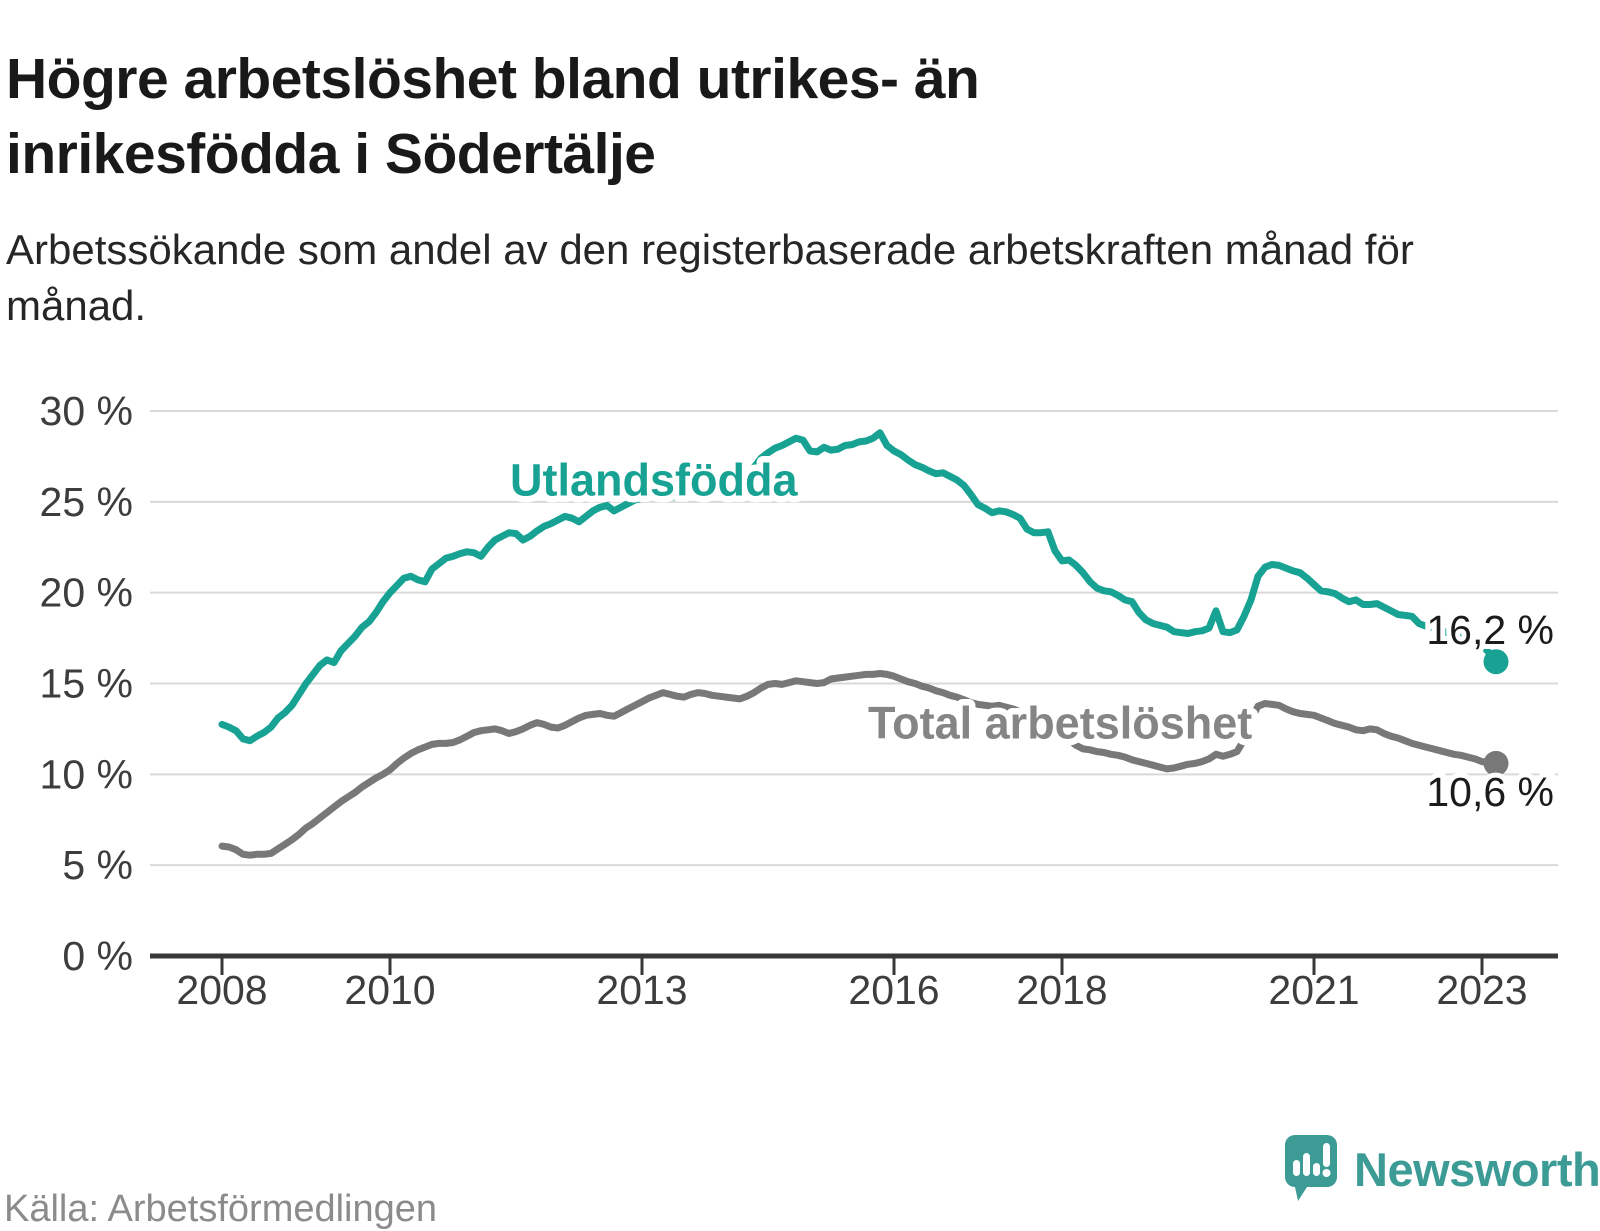  I want to click on newsworthy-wordmark: Newsworthy, so click(1477, 1169).